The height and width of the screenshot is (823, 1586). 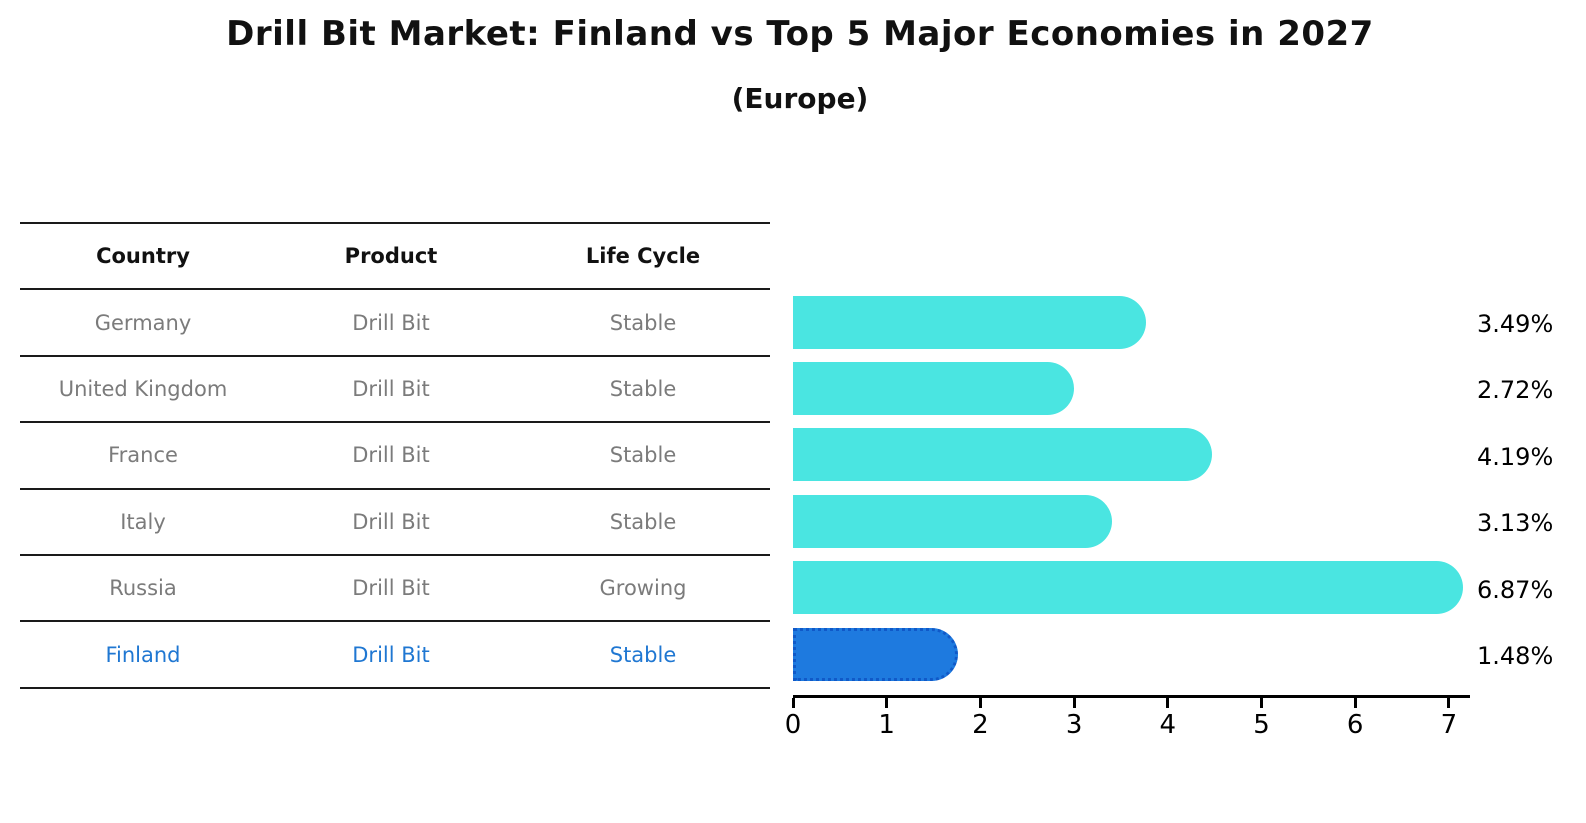 What do you see at coordinates (143, 388) in the screenshot?
I see `table-cell-country: United Kingdom` at bounding box center [143, 388].